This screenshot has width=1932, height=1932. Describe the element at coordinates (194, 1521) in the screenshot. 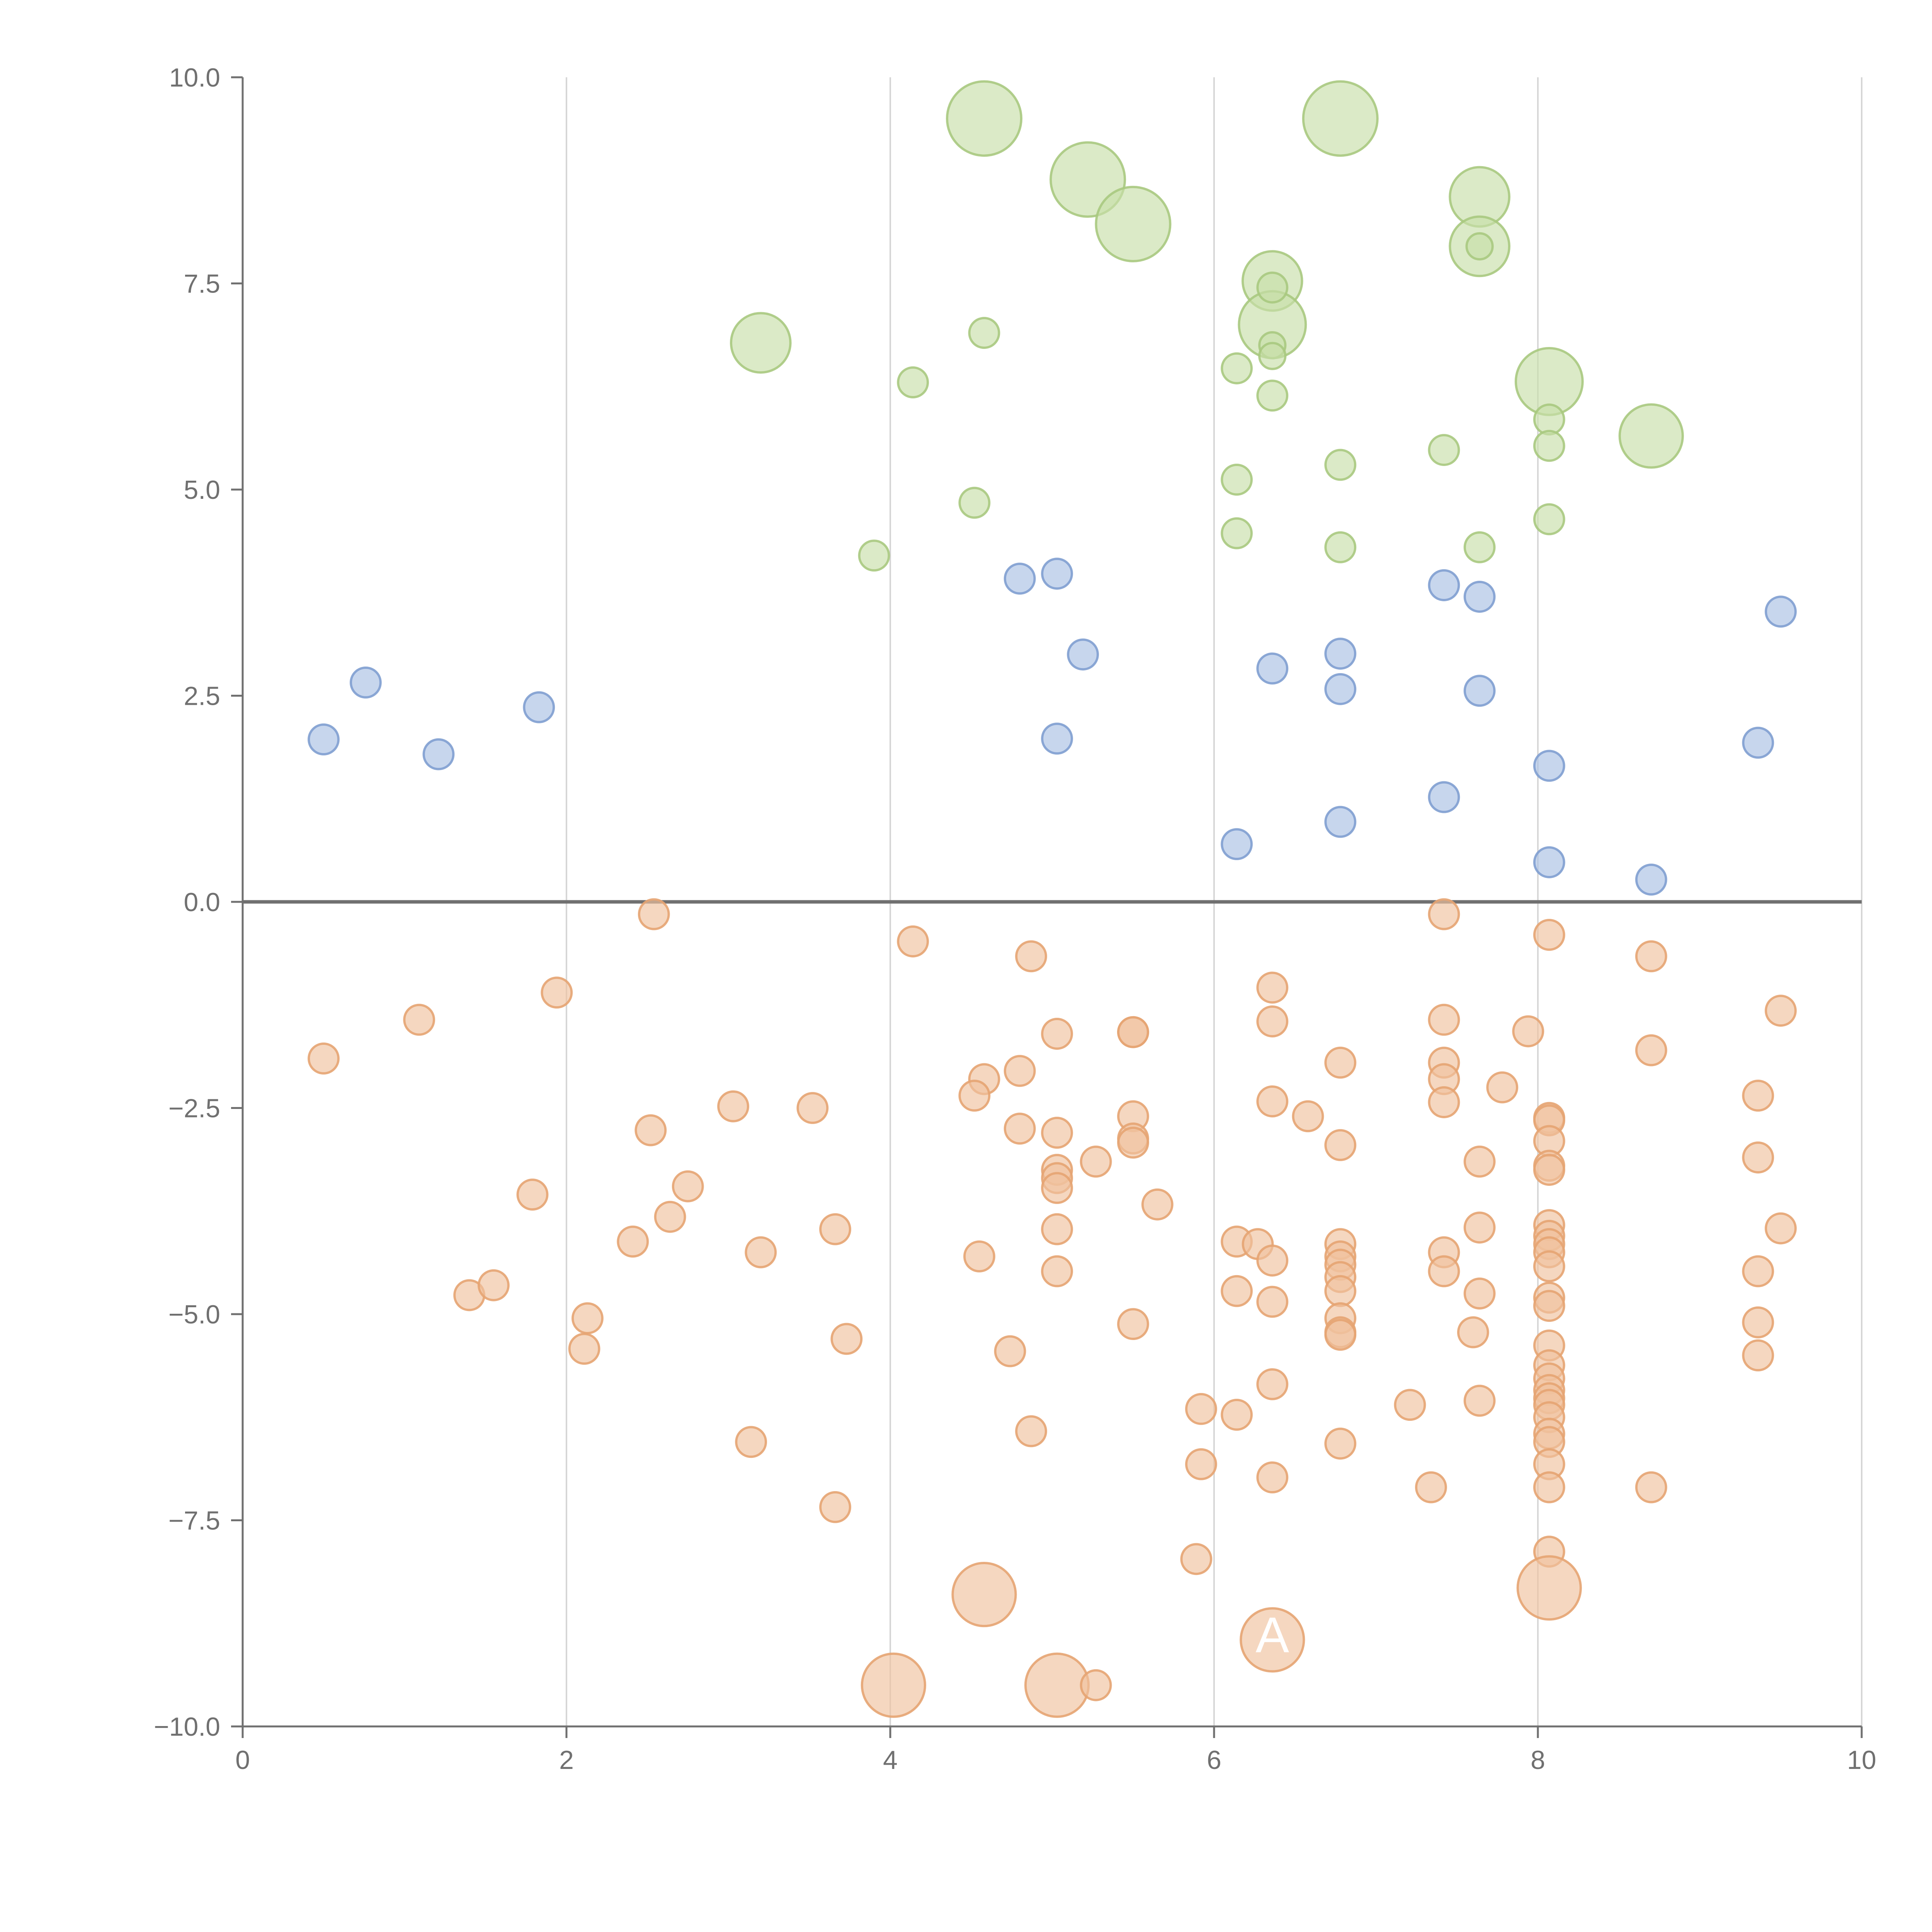

I see `y-tick-label: −7.5` at that location.